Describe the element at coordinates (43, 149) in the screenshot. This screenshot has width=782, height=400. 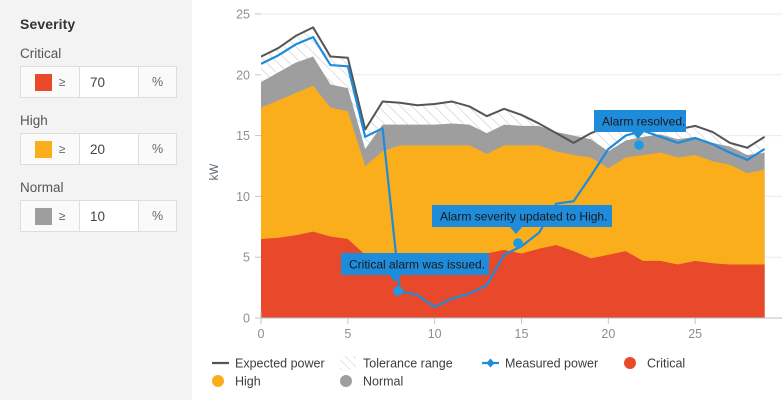
I see `high-color-swatch` at that location.